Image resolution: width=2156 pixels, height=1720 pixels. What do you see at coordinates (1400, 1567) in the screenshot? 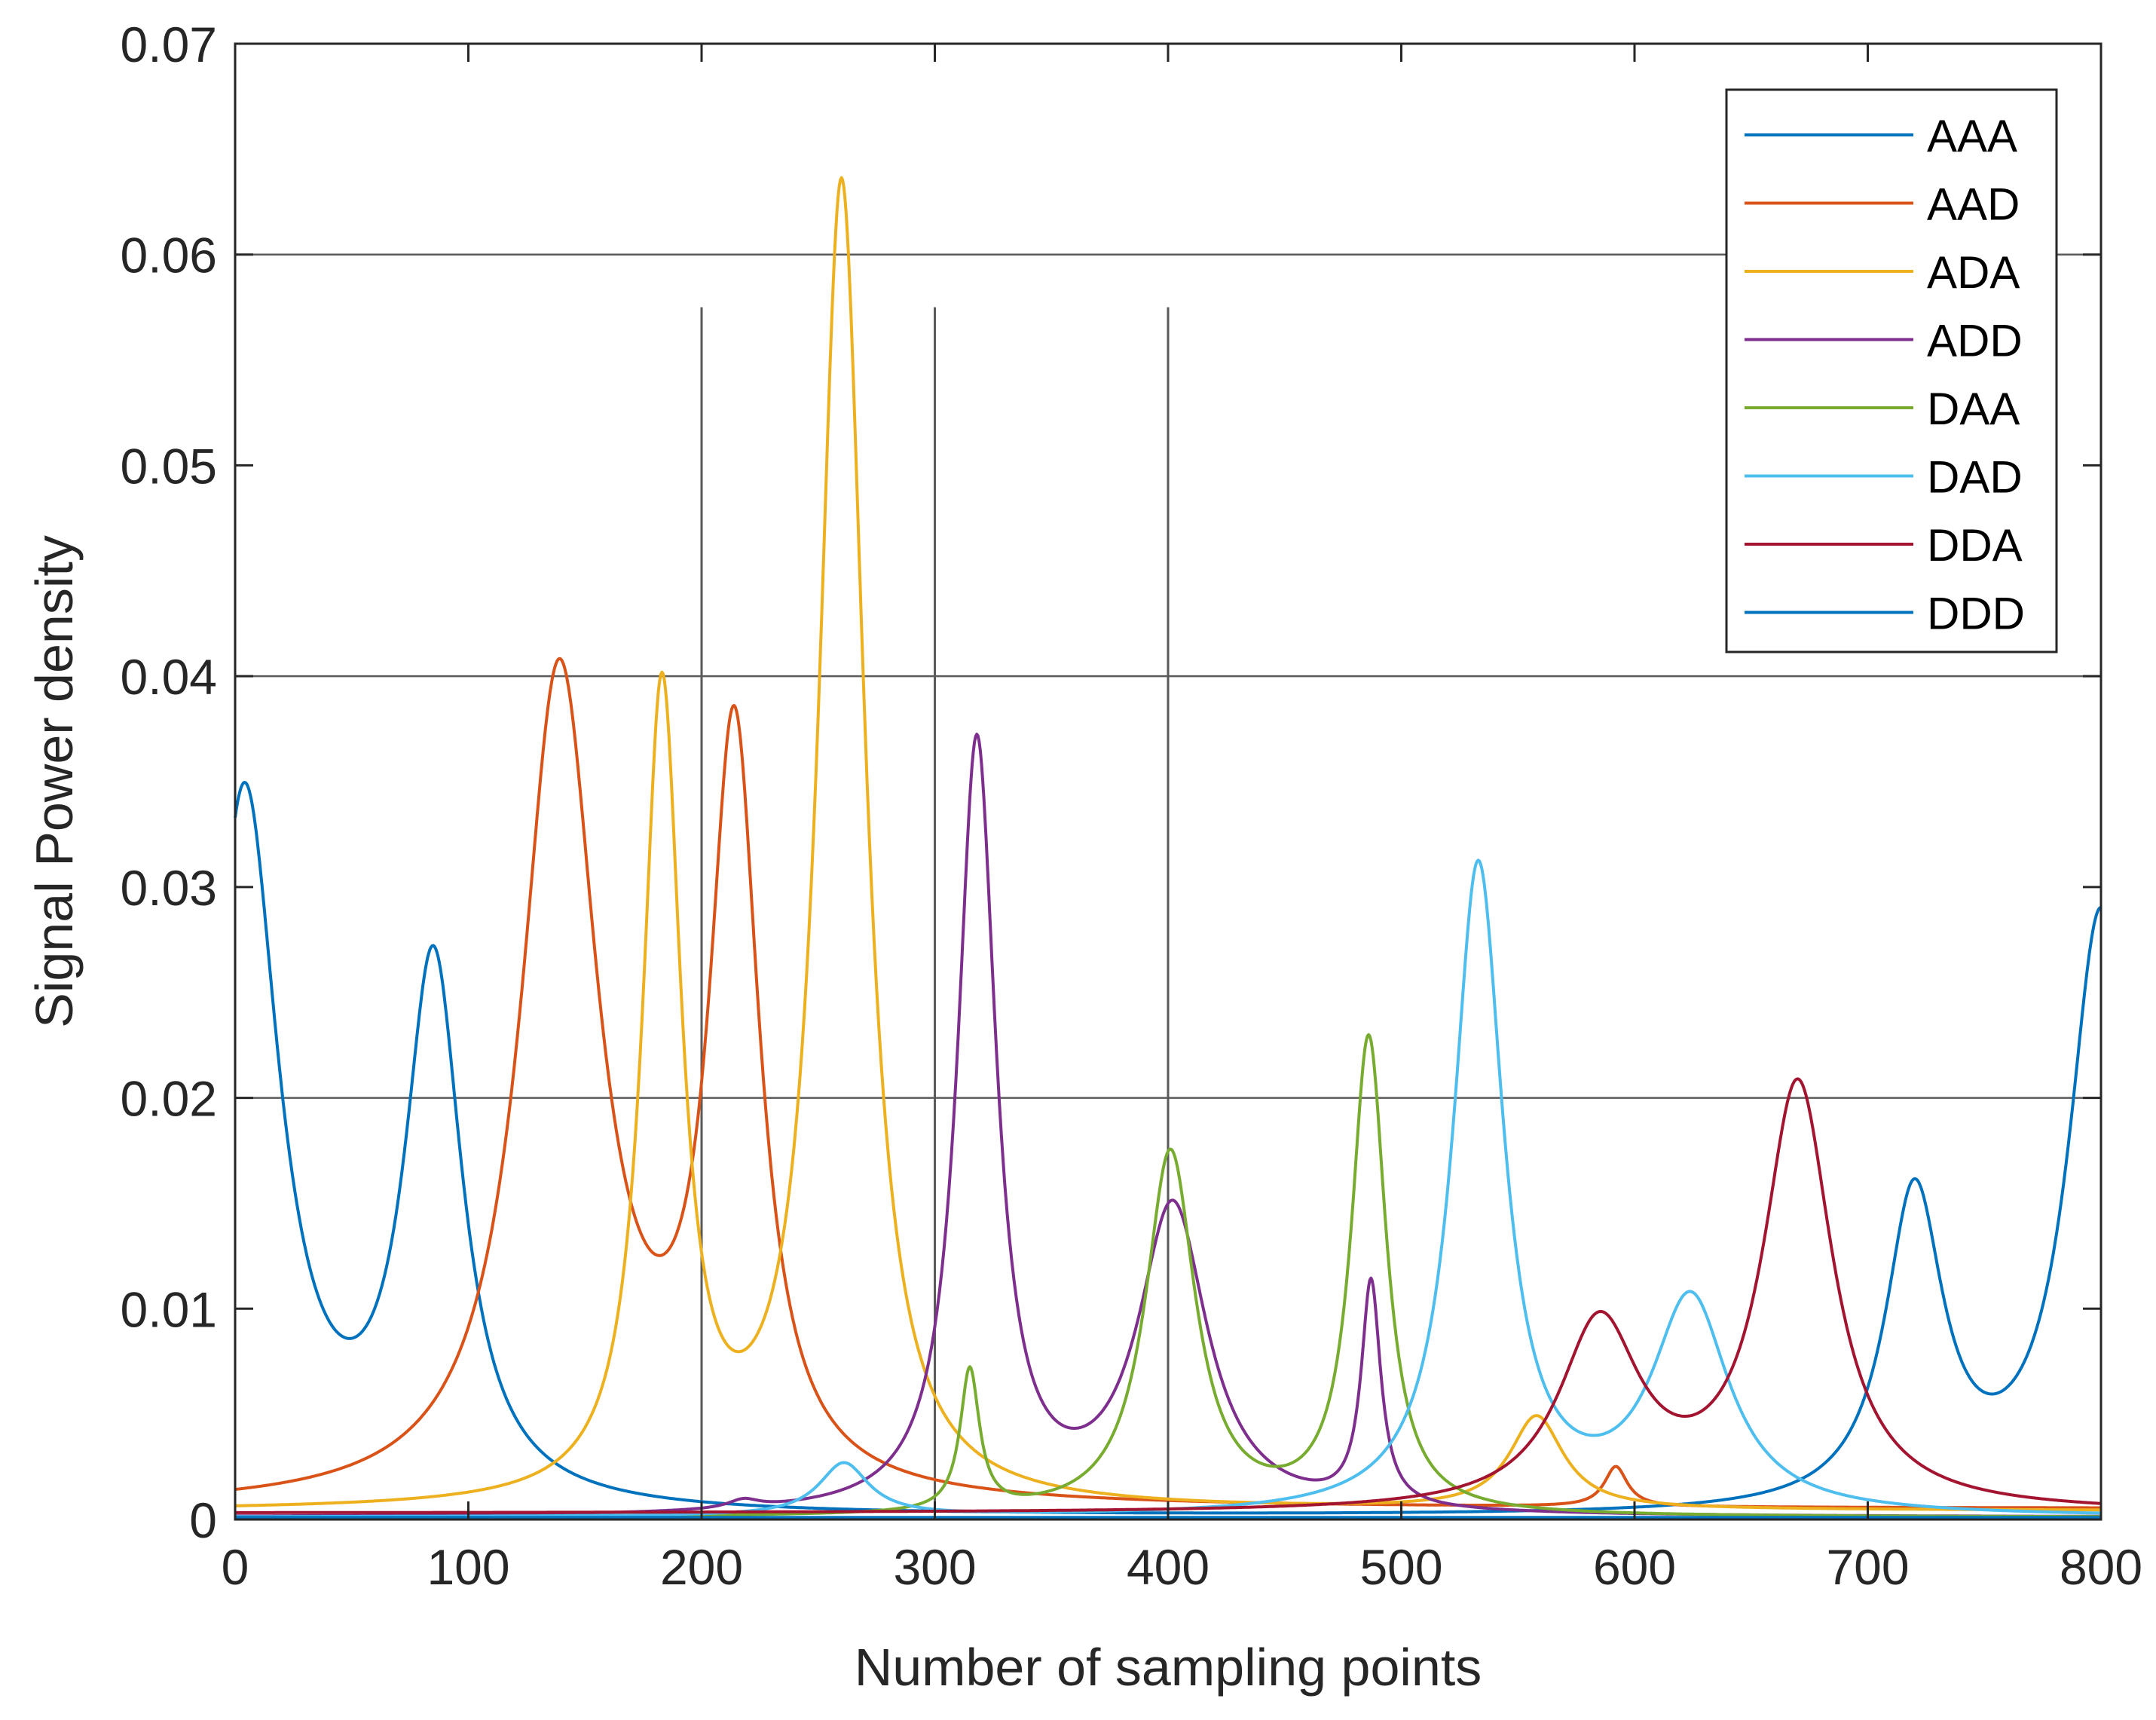
I see `x-tick-label: 500` at bounding box center [1400, 1567].